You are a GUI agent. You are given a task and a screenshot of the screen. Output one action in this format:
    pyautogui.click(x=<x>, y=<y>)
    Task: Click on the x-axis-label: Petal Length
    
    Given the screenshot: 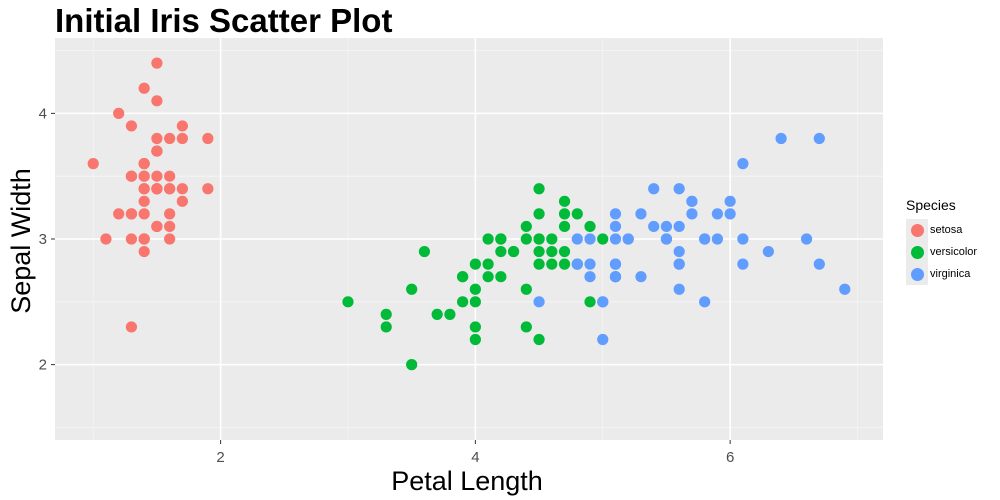 What is the action you would take?
    pyautogui.click(x=467, y=481)
    